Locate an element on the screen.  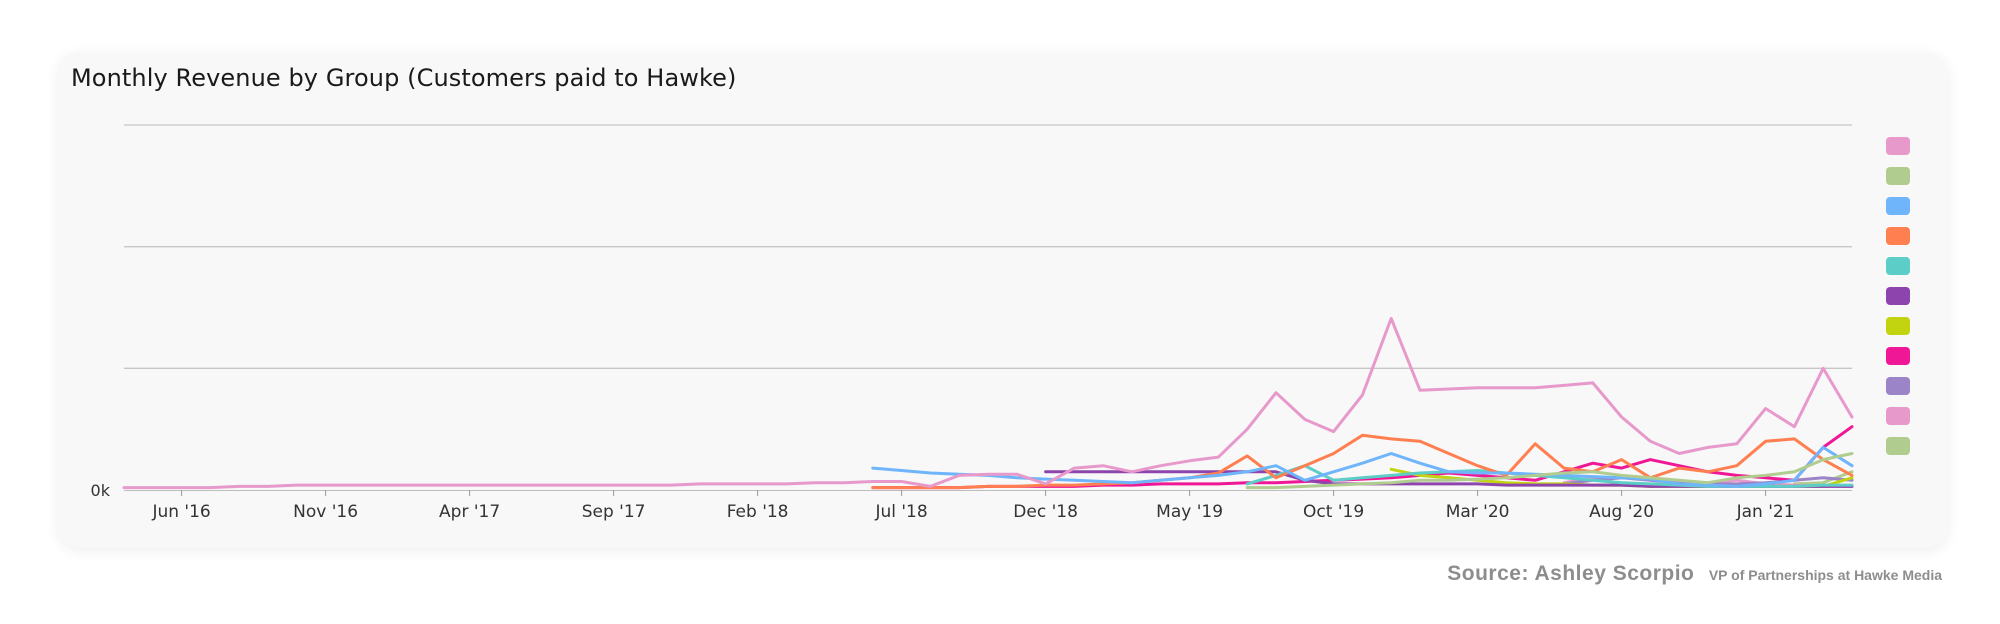
x-tick-label: Oct '19 is located at coordinates (1333, 512).